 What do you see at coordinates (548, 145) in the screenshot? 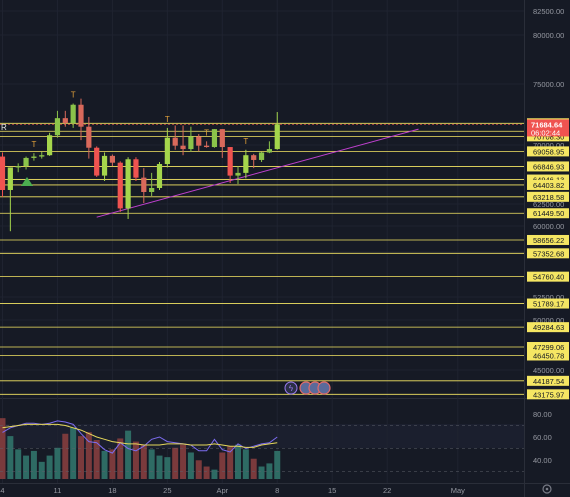
I see `price-axis-label: 70000.00` at bounding box center [548, 145].